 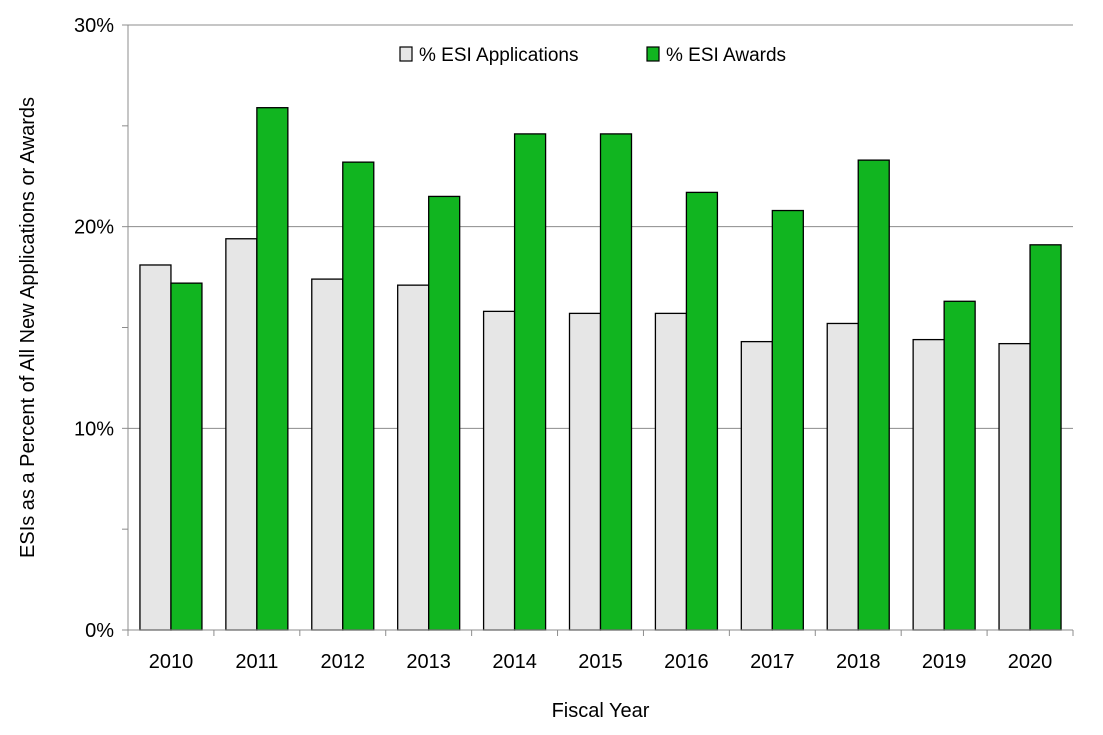 What do you see at coordinates (959, 465) in the screenshot?
I see `bar-awards-2019` at bounding box center [959, 465].